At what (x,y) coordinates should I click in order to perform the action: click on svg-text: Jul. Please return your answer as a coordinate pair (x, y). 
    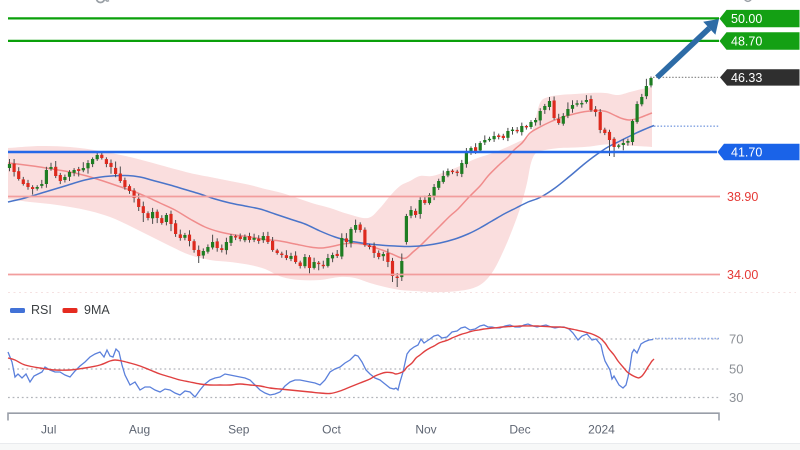
    Looking at the image, I should click on (48, 430).